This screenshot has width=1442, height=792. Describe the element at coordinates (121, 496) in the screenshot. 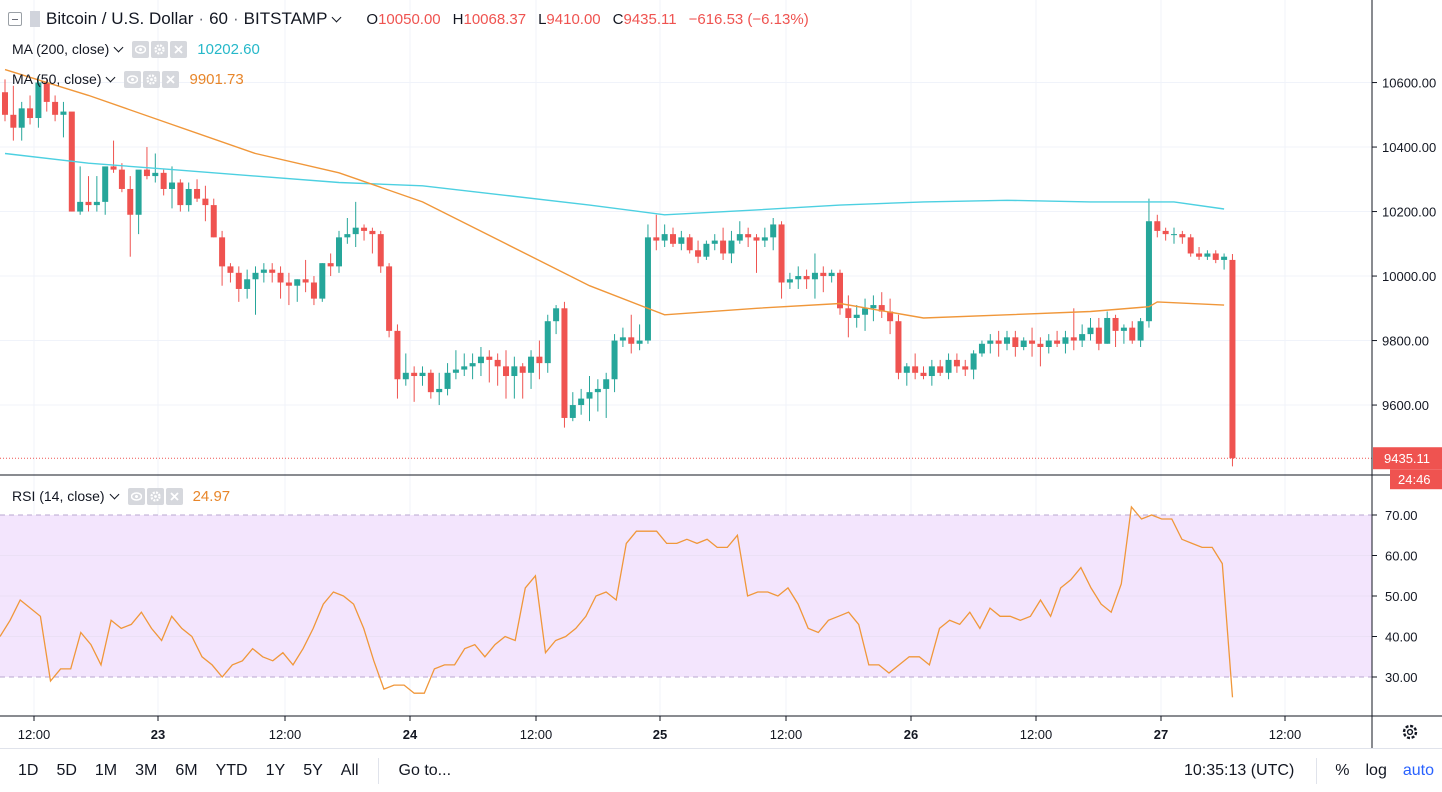

I see `rsi-legend: RSI (14, close) 24.97` at that location.